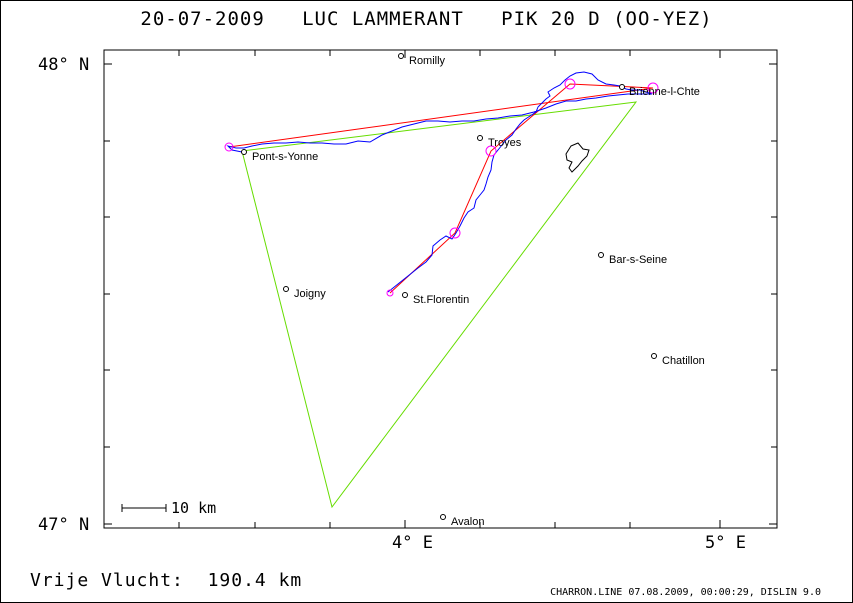 Image resolution: width=853 pixels, height=603 pixels. Describe the element at coordinates (607, 19) in the screenshot. I see `glider-id: PIK 20 D (OO-YEZ)` at that location.